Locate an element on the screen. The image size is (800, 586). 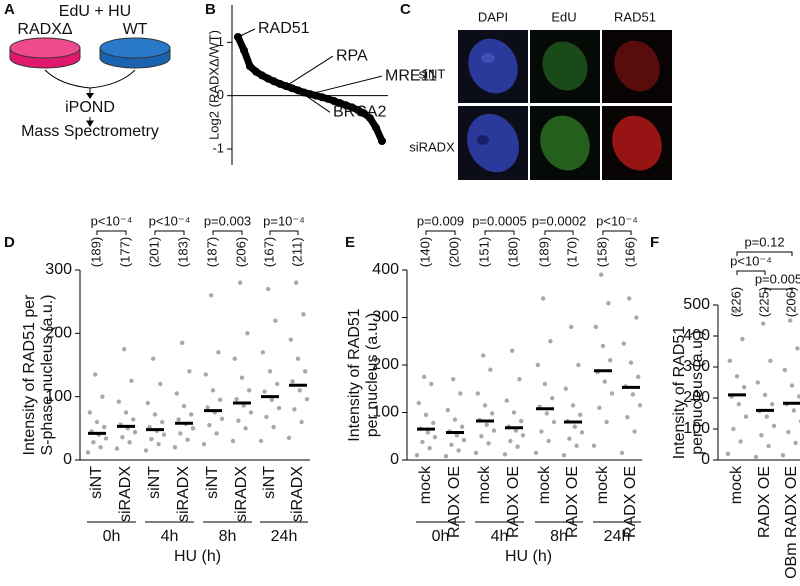
panel-letter: B is located at coordinates (210, 9).